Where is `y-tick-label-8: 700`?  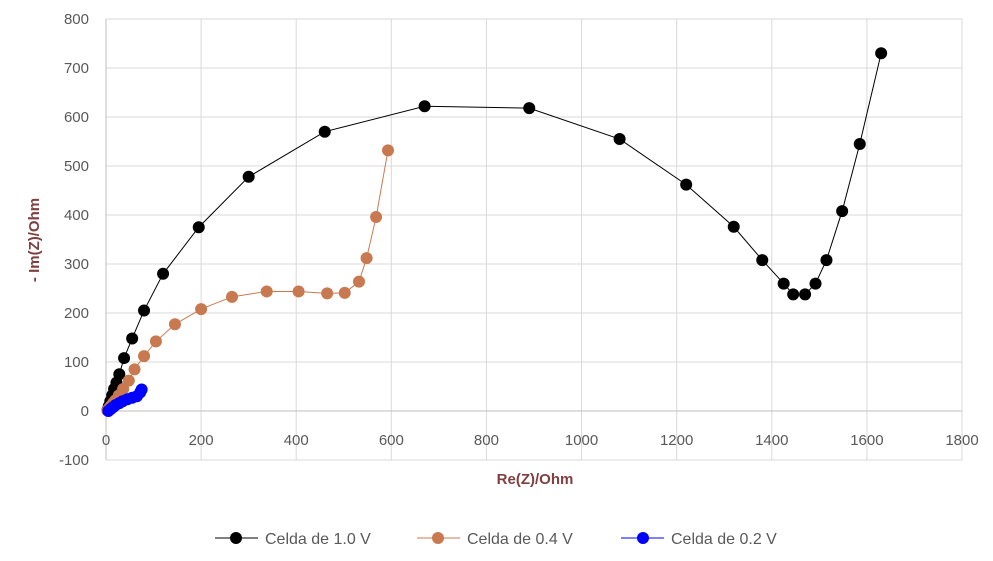 y-tick-label-8: 700 is located at coordinates (76, 68).